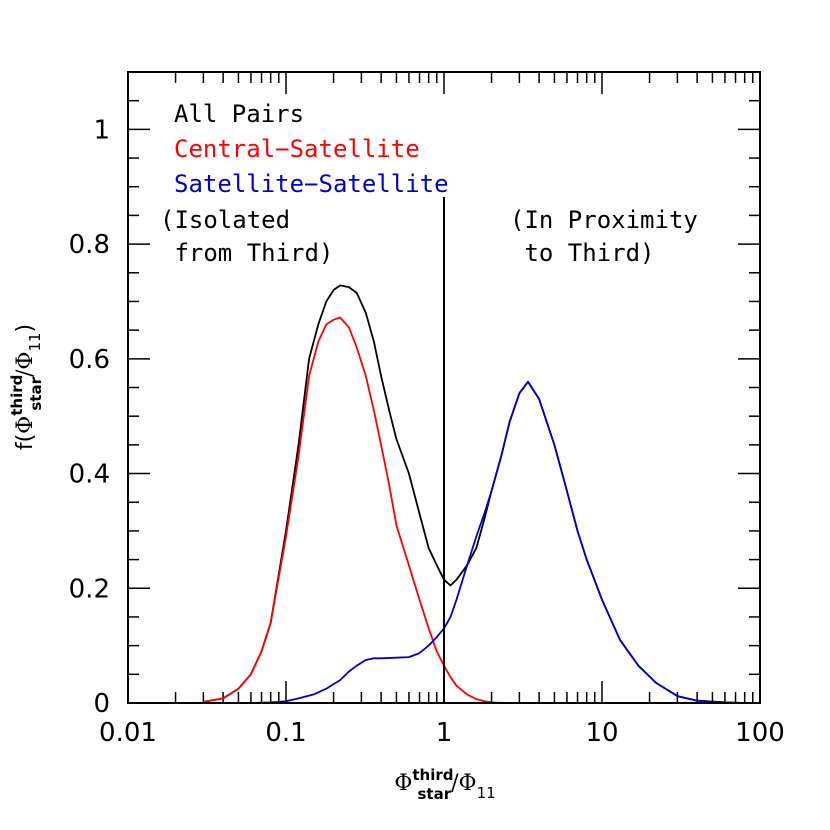 The width and height of the screenshot is (830, 830). I want to click on y-axis-label-post: ), so click(25, 328).